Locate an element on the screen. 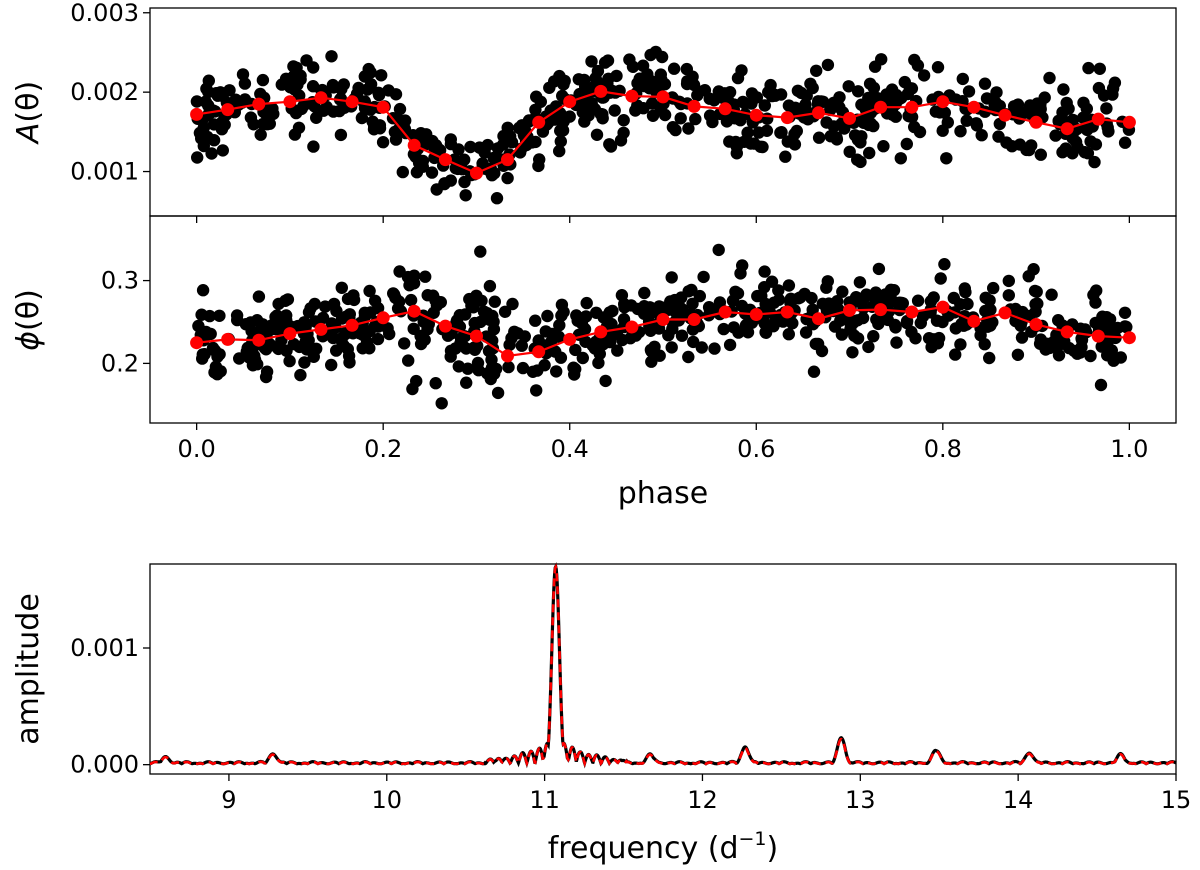 The image size is (1200, 870). amplitude-binned-line is located at coordinates (663, 132).